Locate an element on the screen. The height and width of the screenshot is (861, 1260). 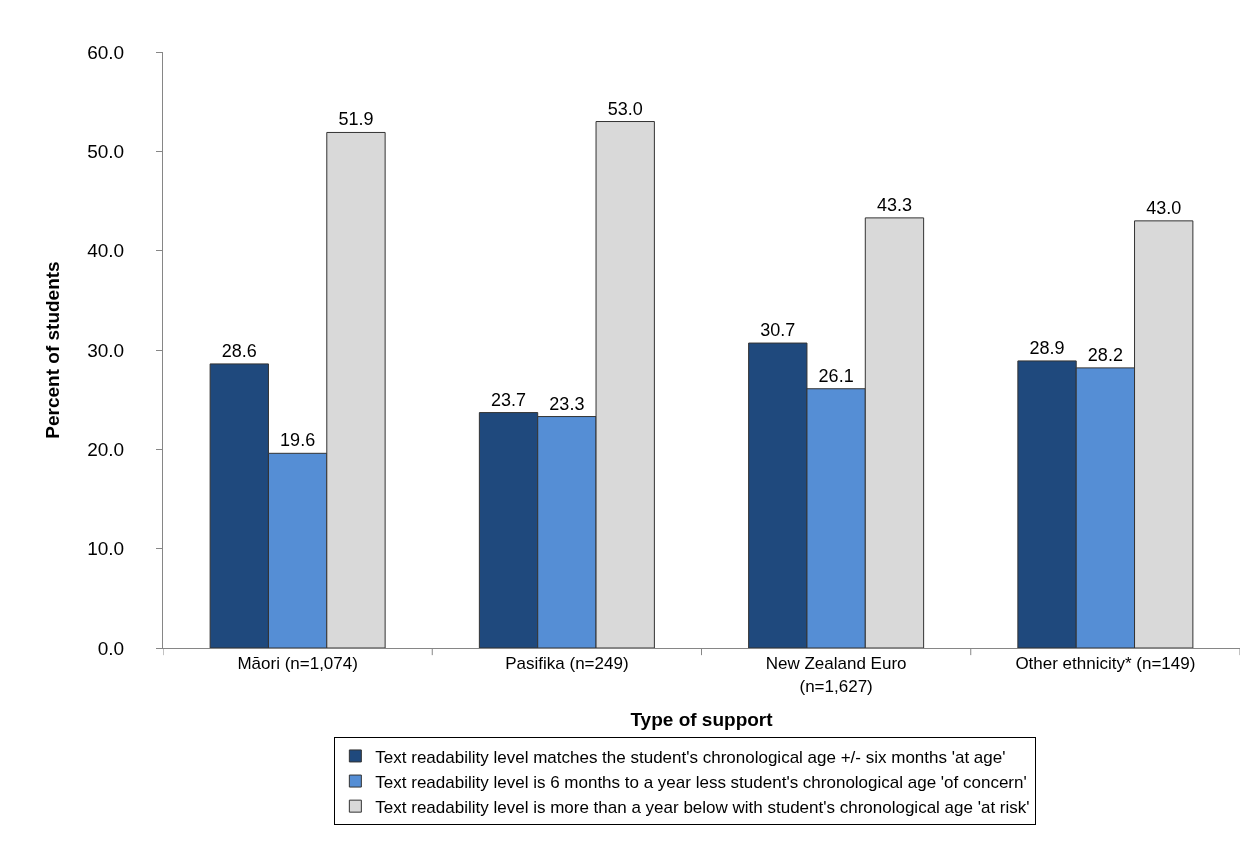
y-tick-label: 20.0 is located at coordinates (106, 449).